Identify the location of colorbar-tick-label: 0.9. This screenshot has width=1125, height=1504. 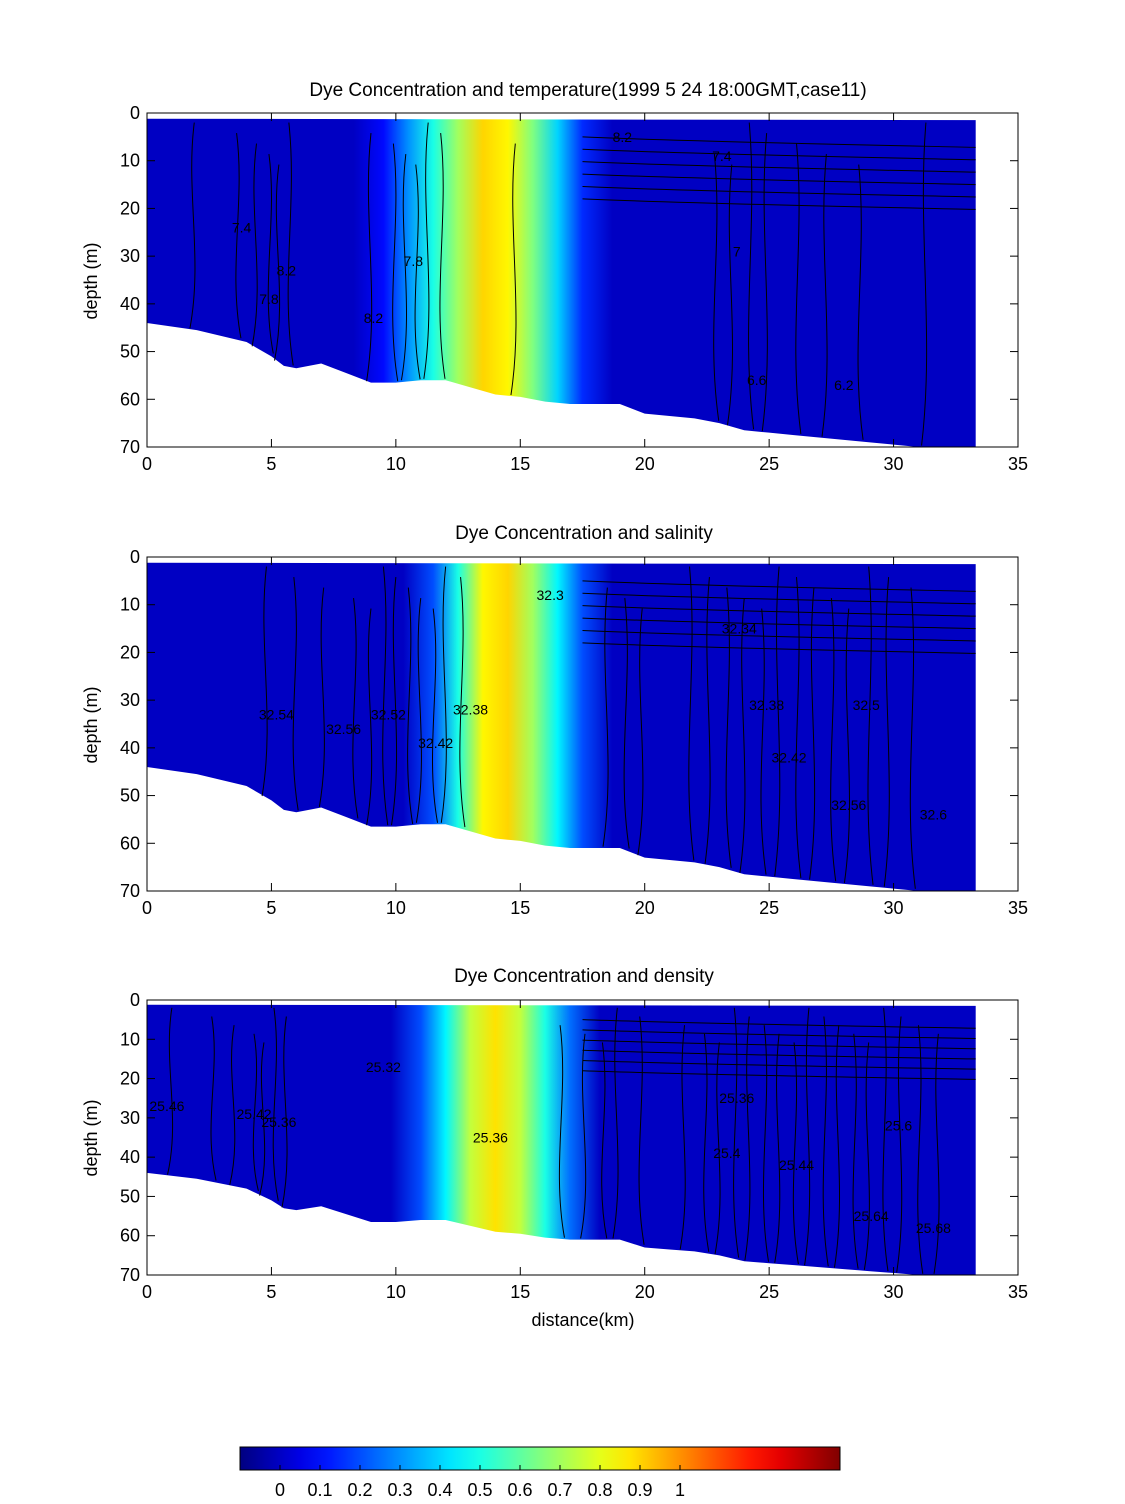
(639, 1490).